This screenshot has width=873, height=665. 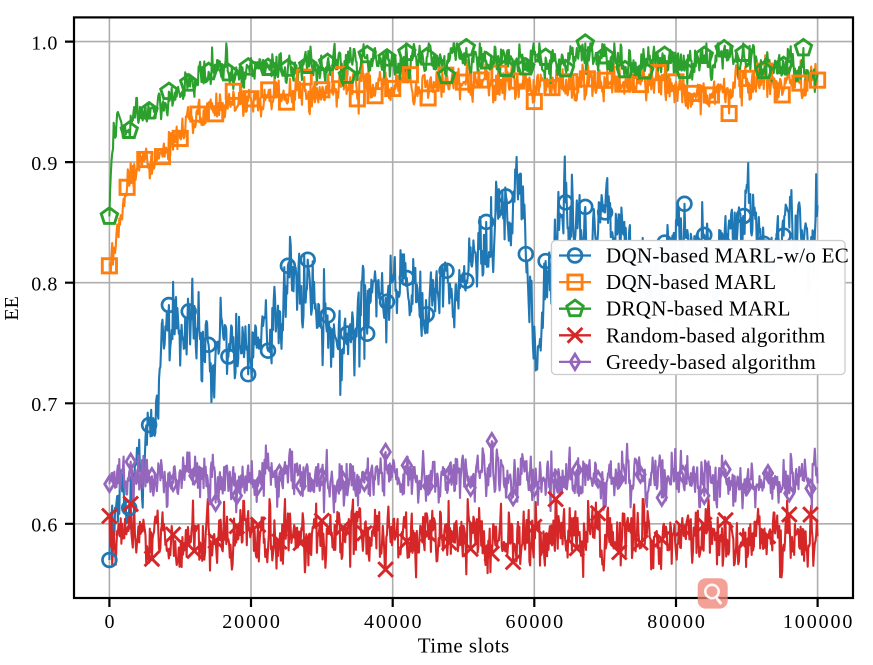 I want to click on svg-text: 1.0, so click(x=44, y=44).